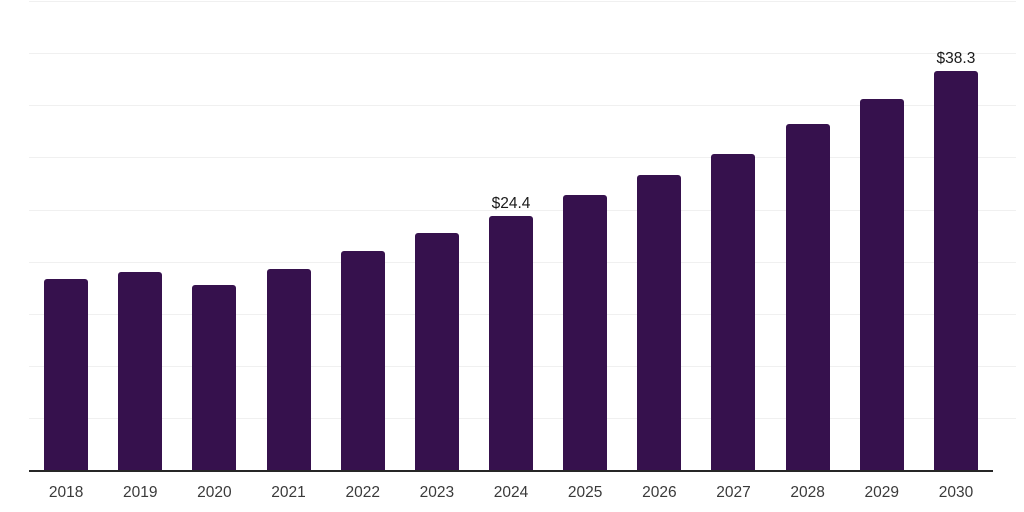  Describe the element at coordinates (956, 58) in the screenshot. I see `data-label-2030: $38.3` at that location.